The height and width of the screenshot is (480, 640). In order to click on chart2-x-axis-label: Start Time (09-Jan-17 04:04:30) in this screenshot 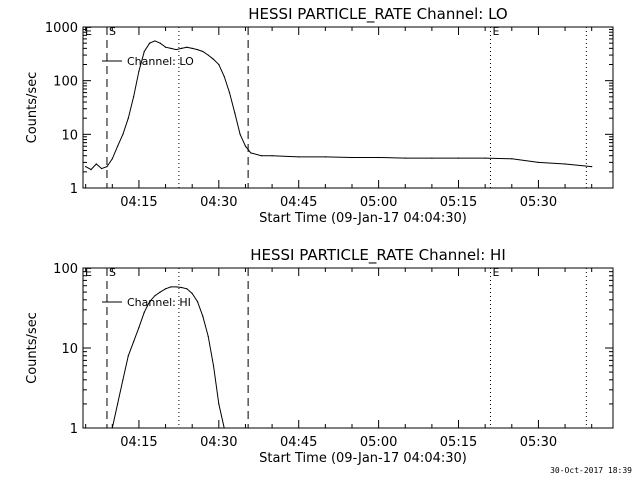, I will do `click(363, 458)`.